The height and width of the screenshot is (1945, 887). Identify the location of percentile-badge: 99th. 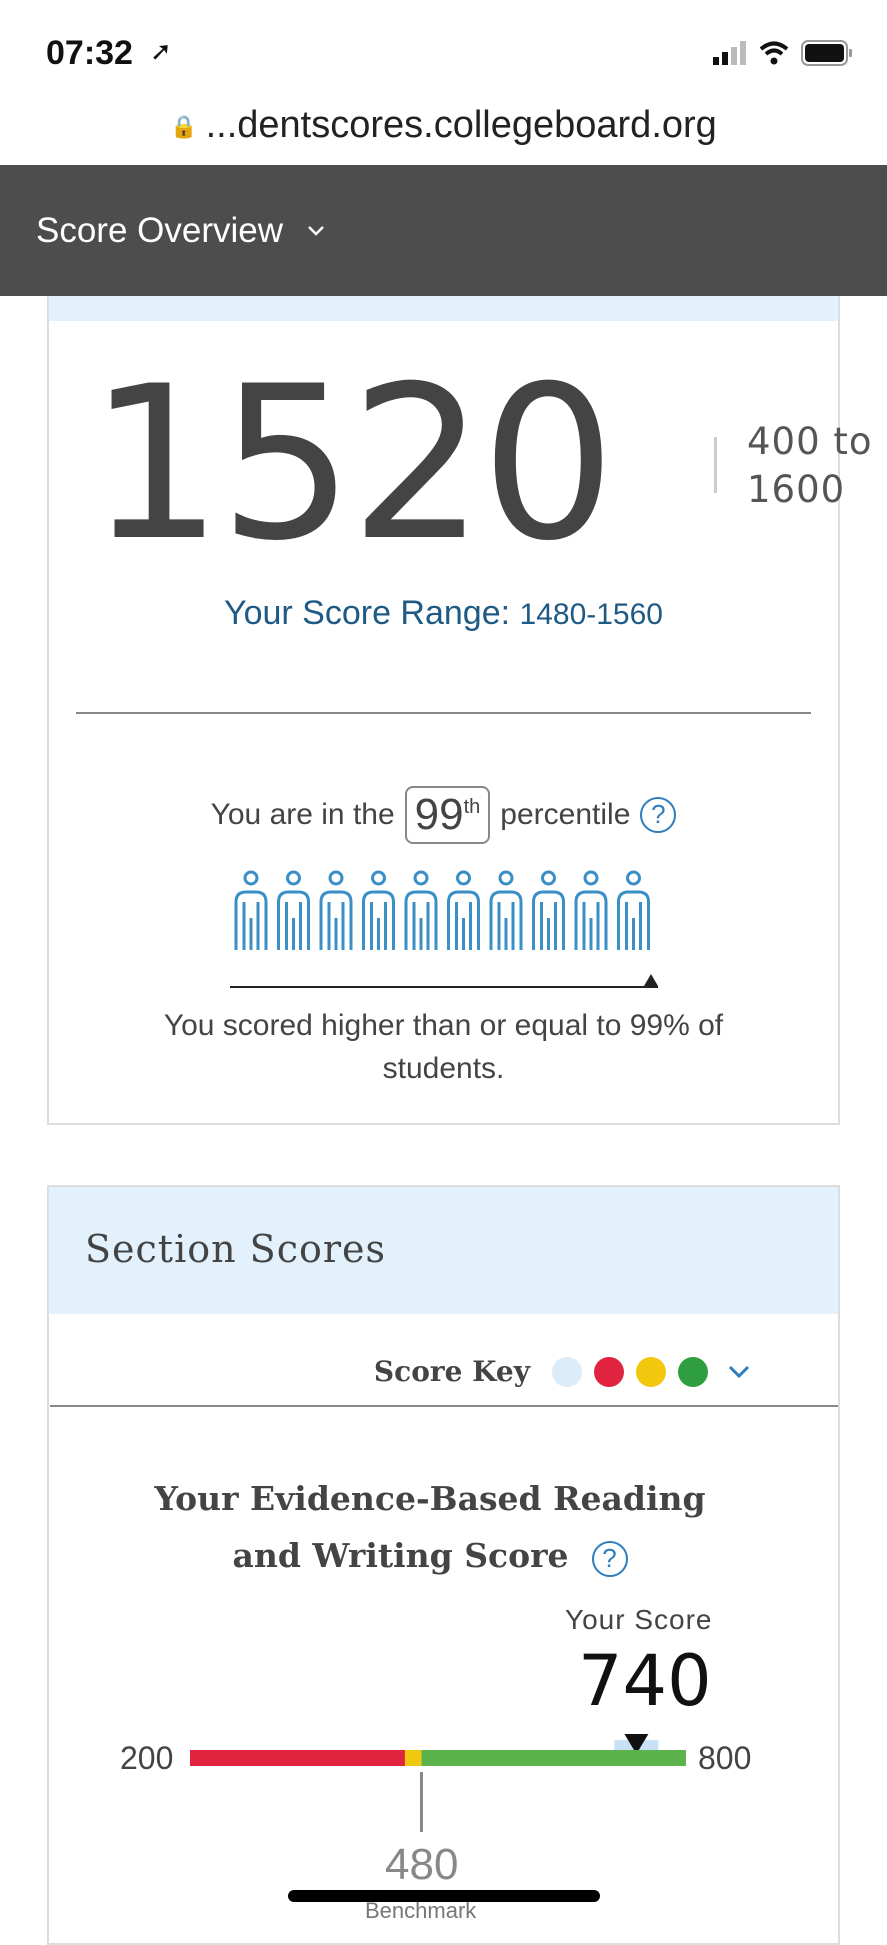
(447, 815).